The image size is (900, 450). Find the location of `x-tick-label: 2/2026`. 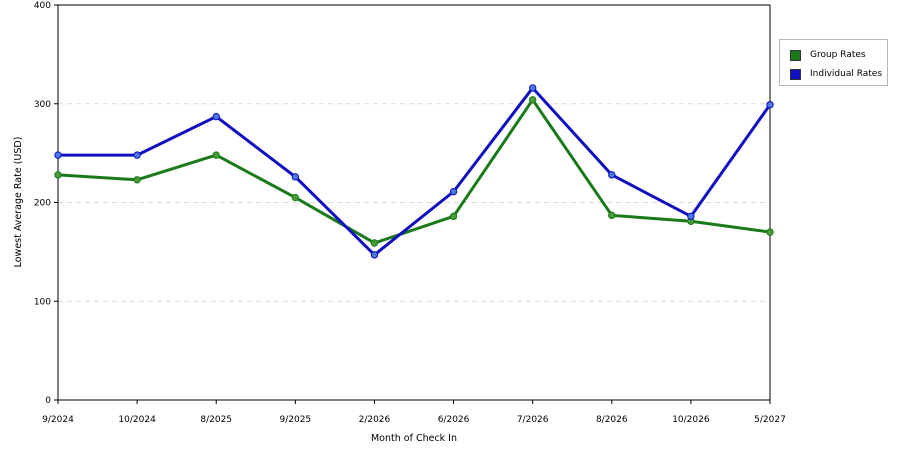

x-tick-label: 2/2026 is located at coordinates (375, 420).